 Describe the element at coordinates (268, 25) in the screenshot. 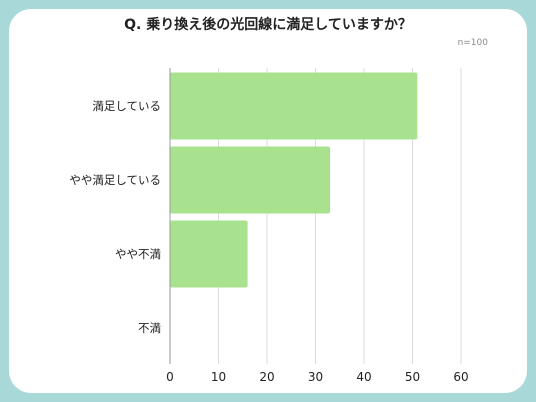

I see `chart-title: Q. 乗り換え後の光回線に満足していますか？` at that location.